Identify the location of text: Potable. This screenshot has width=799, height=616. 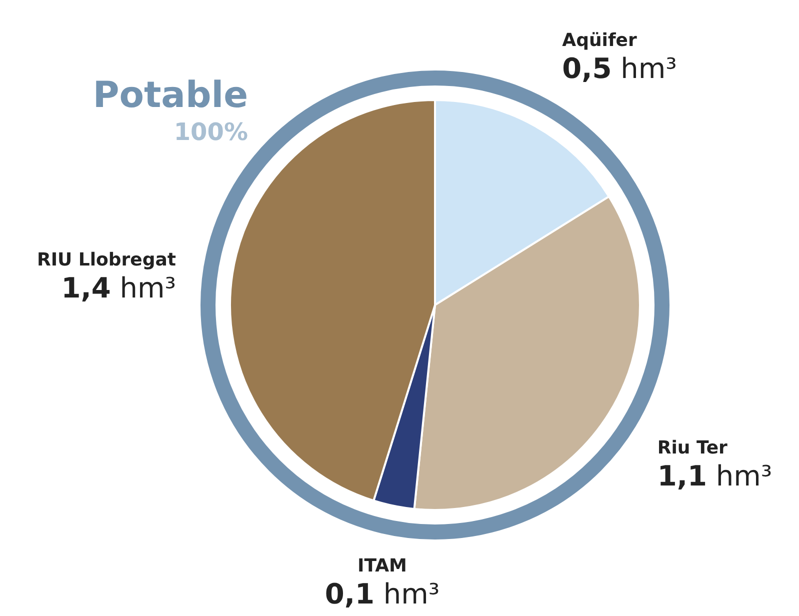
(170, 95).